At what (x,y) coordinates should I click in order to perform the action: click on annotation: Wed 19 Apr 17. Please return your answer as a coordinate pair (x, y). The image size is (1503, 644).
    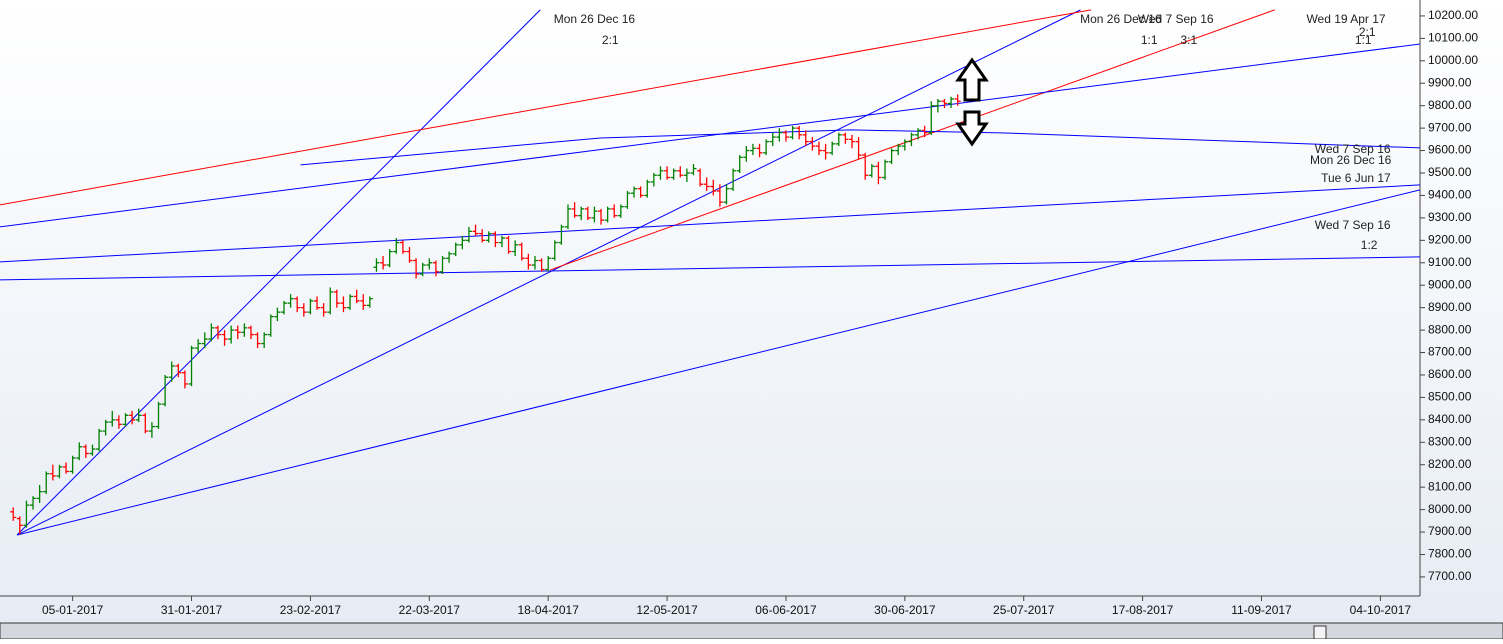
    Looking at the image, I should click on (1345, 19).